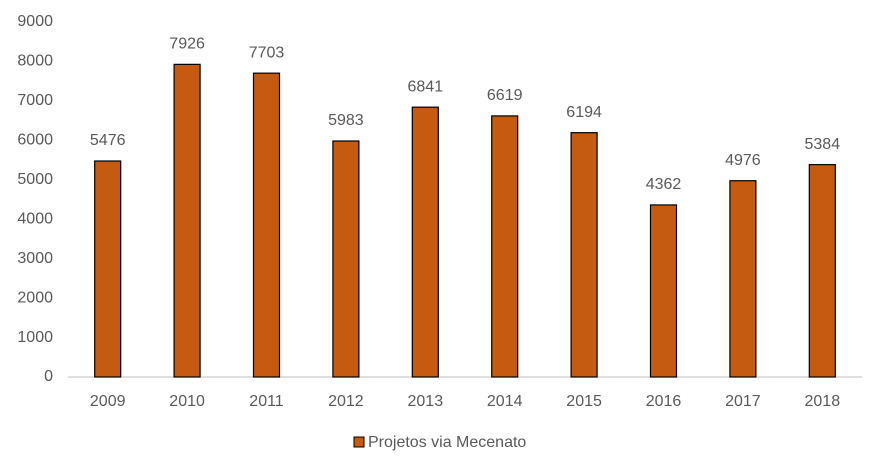 This screenshot has height=473, width=884. What do you see at coordinates (35, 258) in the screenshot?
I see `y-tick-label: 3000` at bounding box center [35, 258].